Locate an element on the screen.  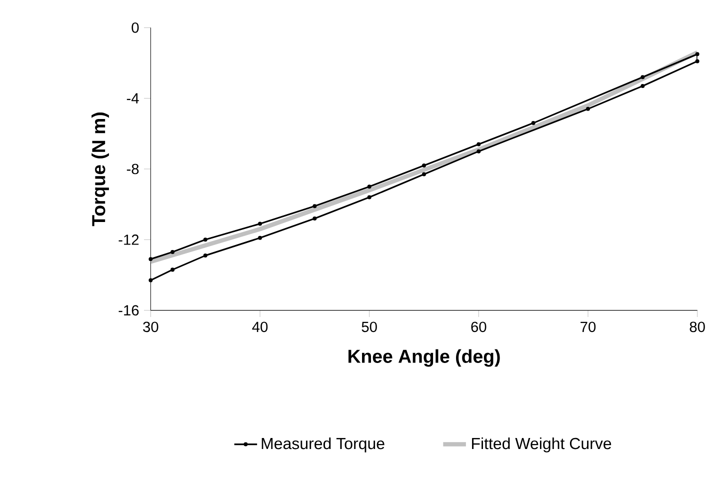
legend-label: Measured Torque is located at coordinates (323, 444).